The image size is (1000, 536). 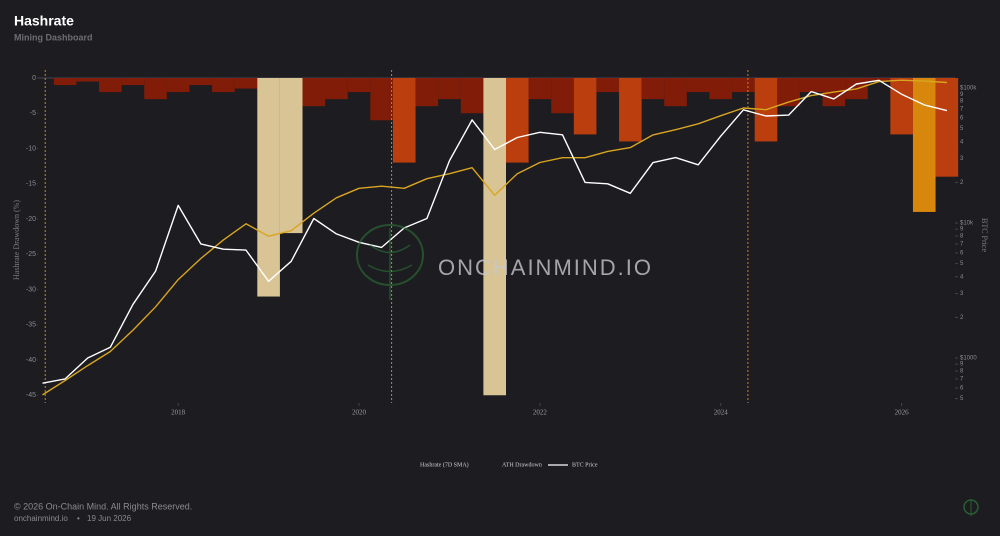 I want to click on footer-logo, so click(x=971, y=507).